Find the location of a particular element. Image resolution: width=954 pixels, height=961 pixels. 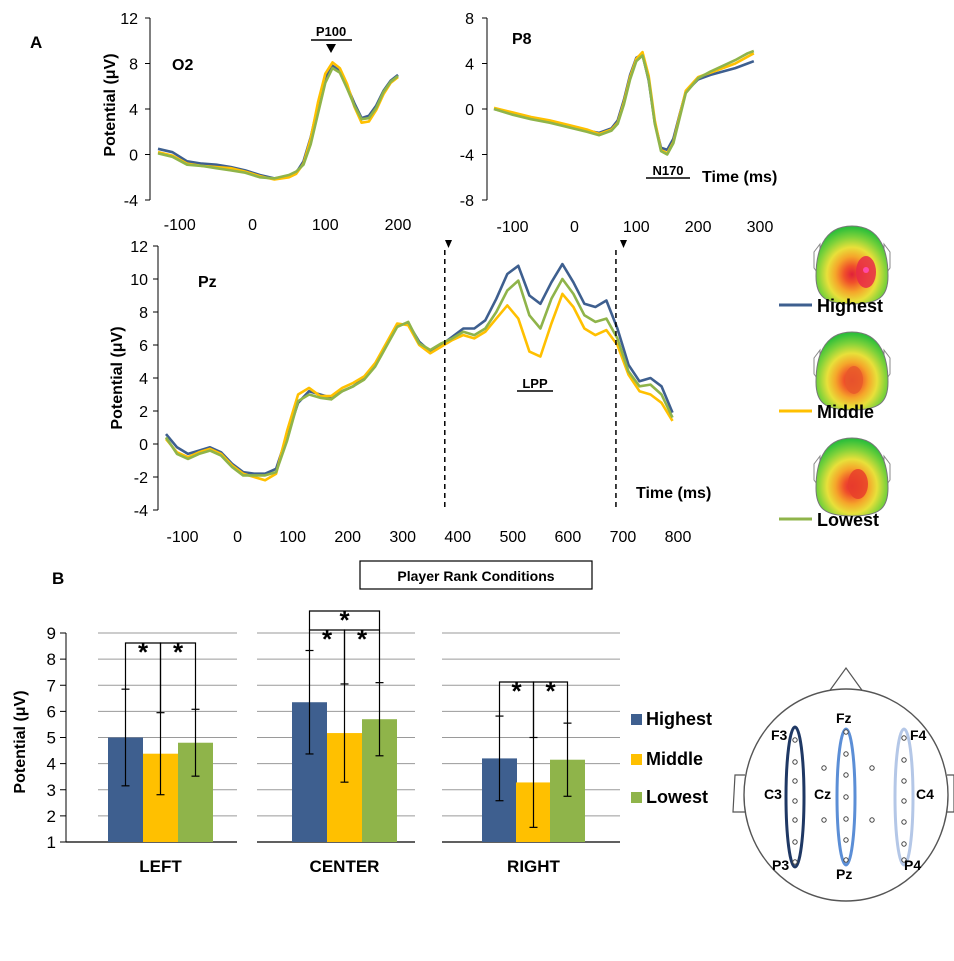

annotation-p100: P100 is located at coordinates (331, 31).